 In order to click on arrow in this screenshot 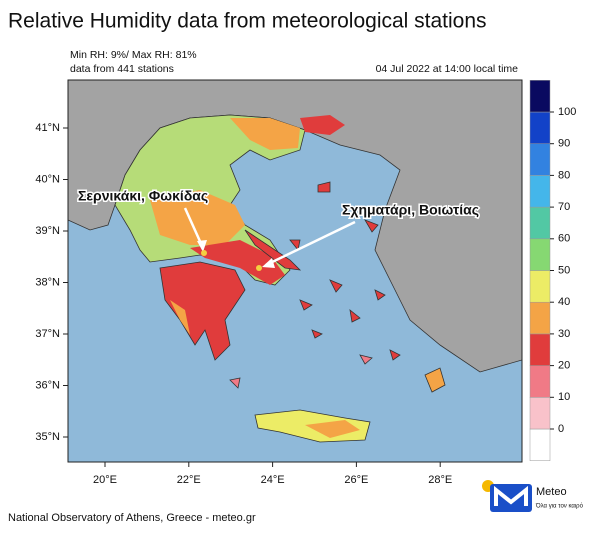, I will do `click(310, 243)`.